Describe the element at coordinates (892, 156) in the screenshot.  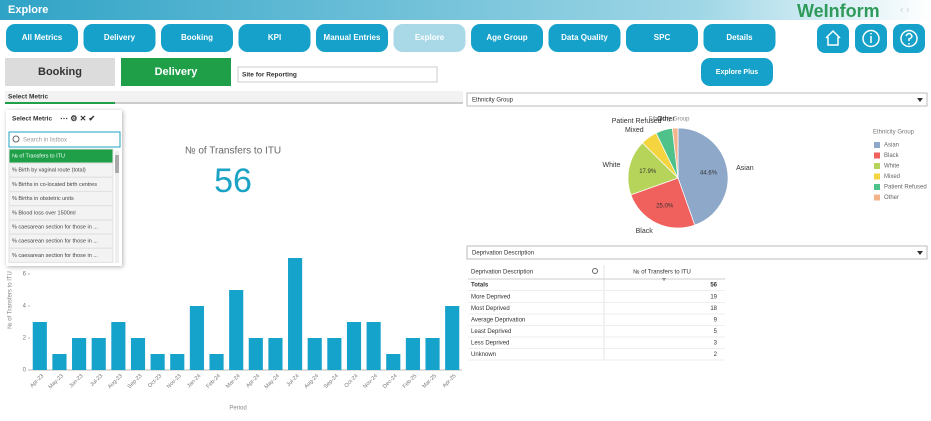
I see `legend-label: Black` at that location.